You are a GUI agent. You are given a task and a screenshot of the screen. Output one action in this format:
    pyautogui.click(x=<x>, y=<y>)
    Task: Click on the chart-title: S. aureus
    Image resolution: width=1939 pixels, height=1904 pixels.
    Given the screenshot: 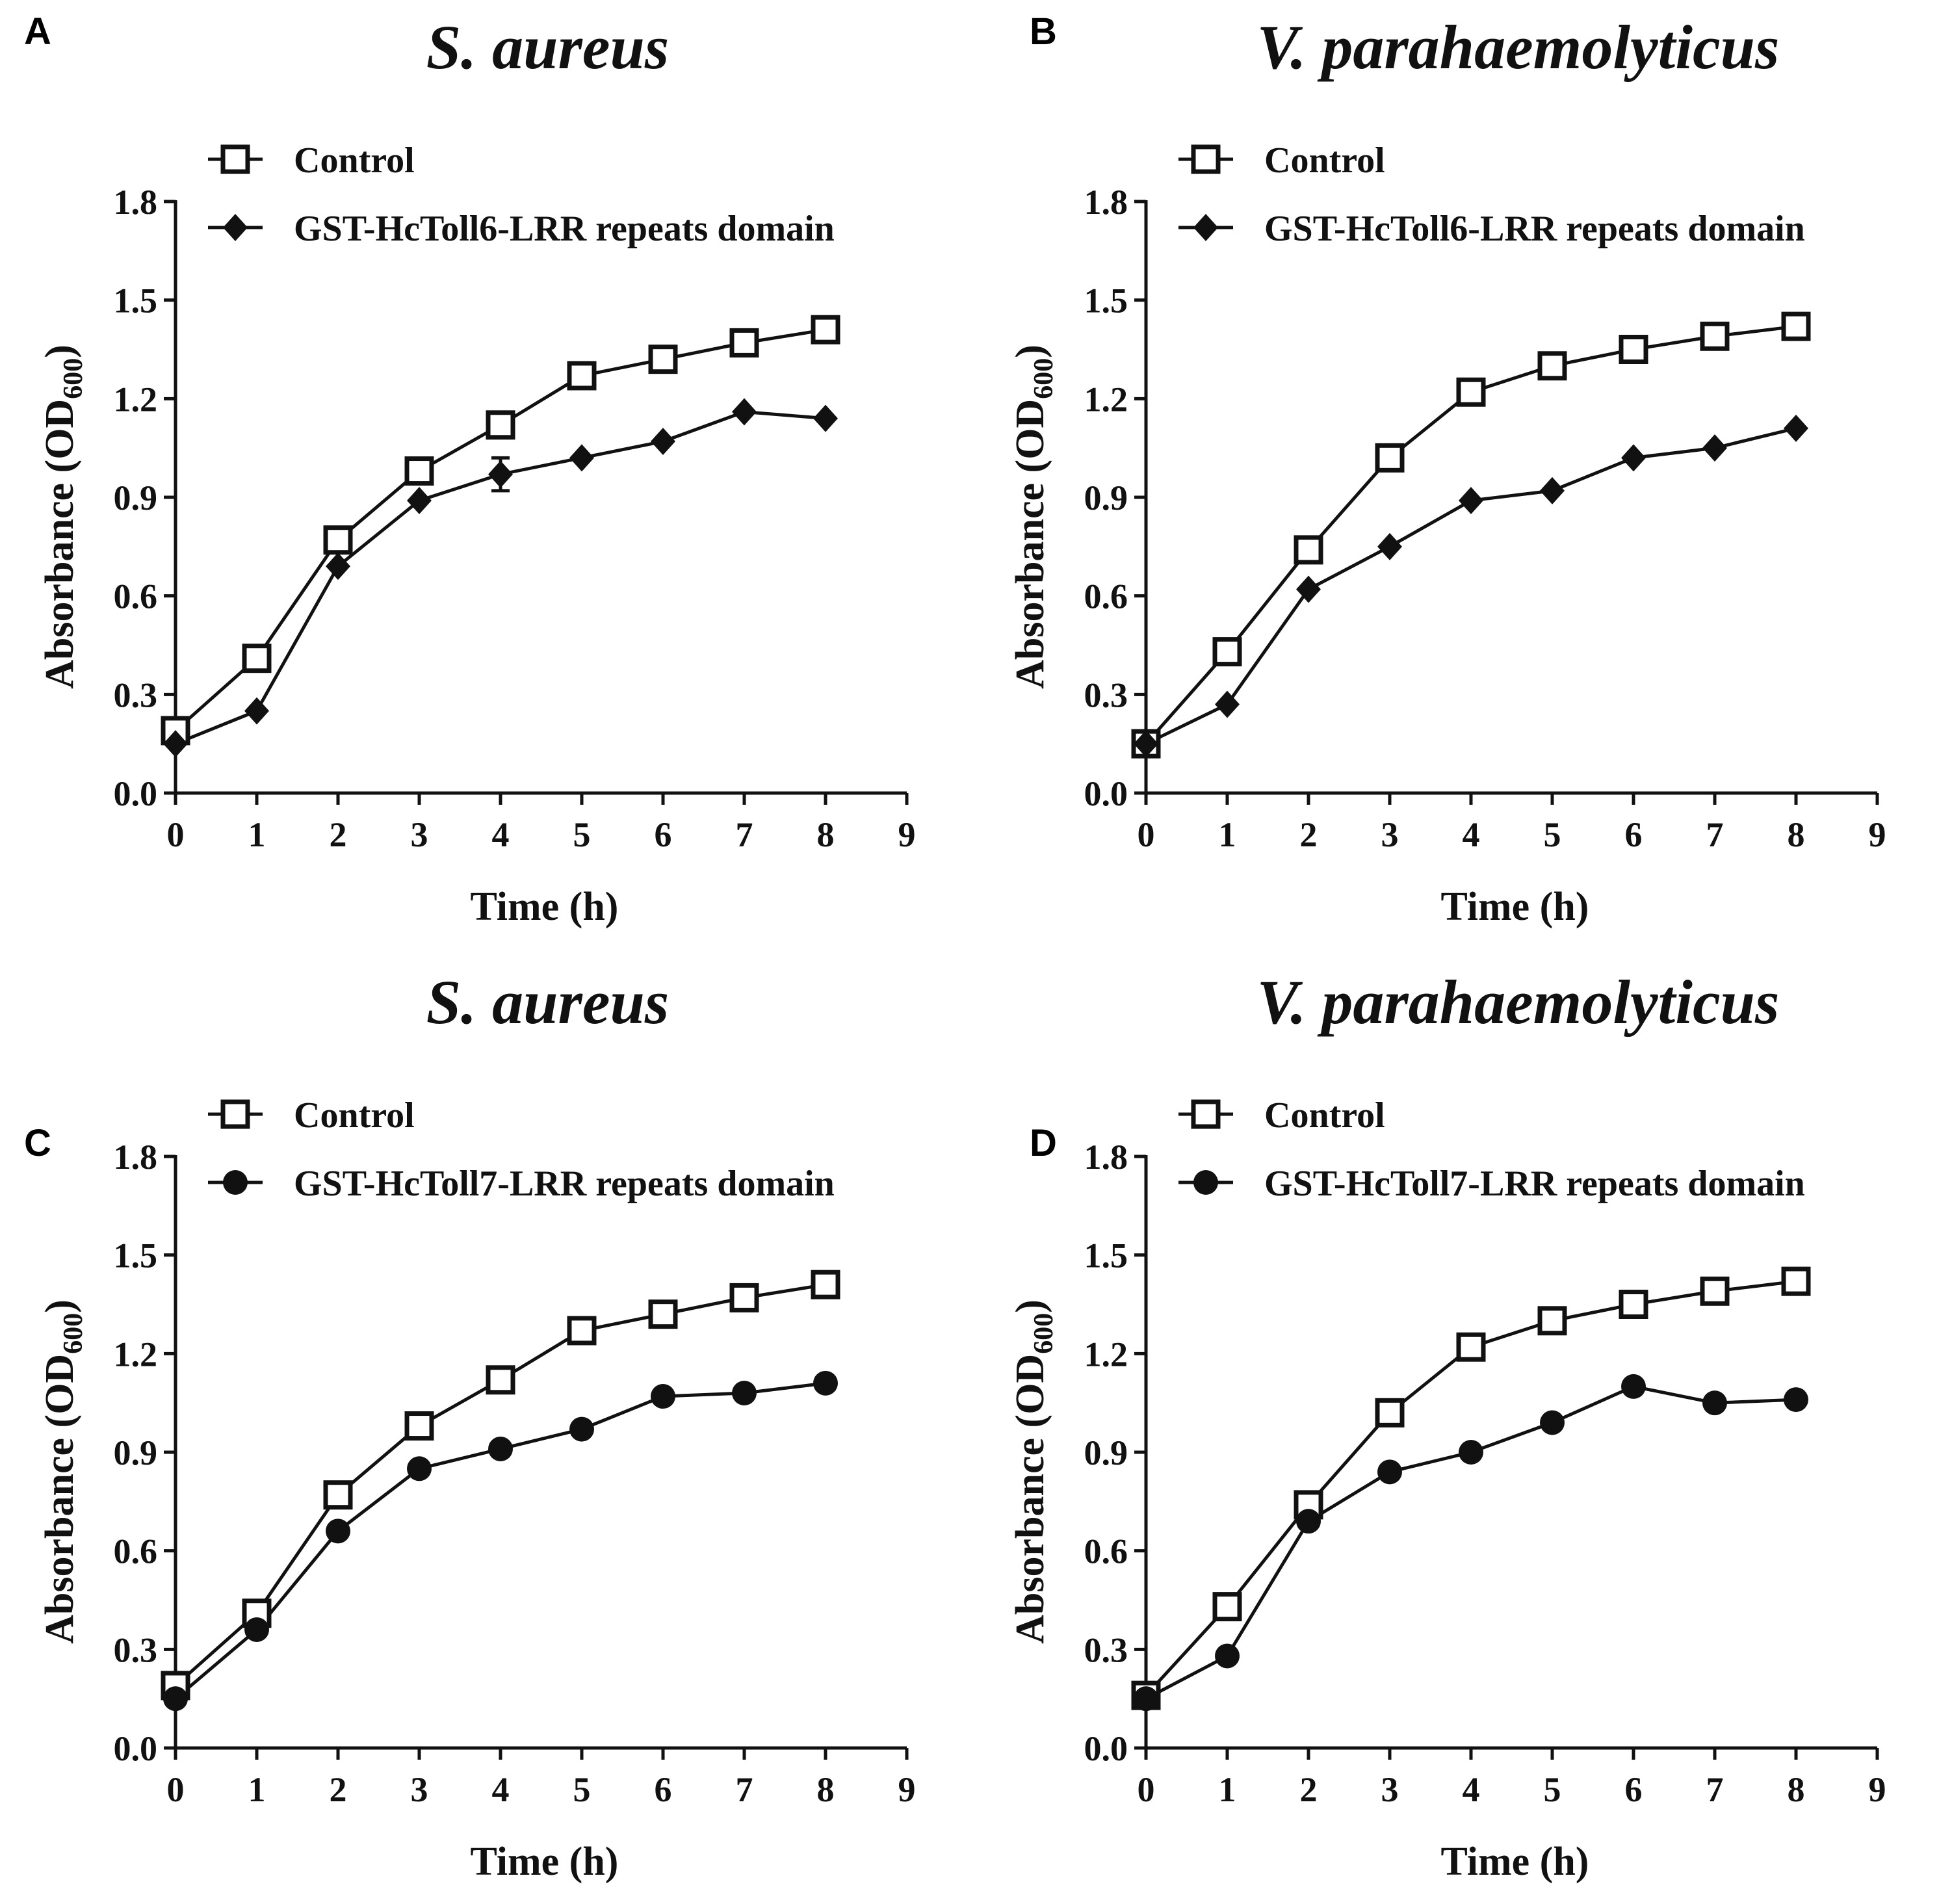 What is the action you would take?
    pyautogui.click(x=548, y=47)
    